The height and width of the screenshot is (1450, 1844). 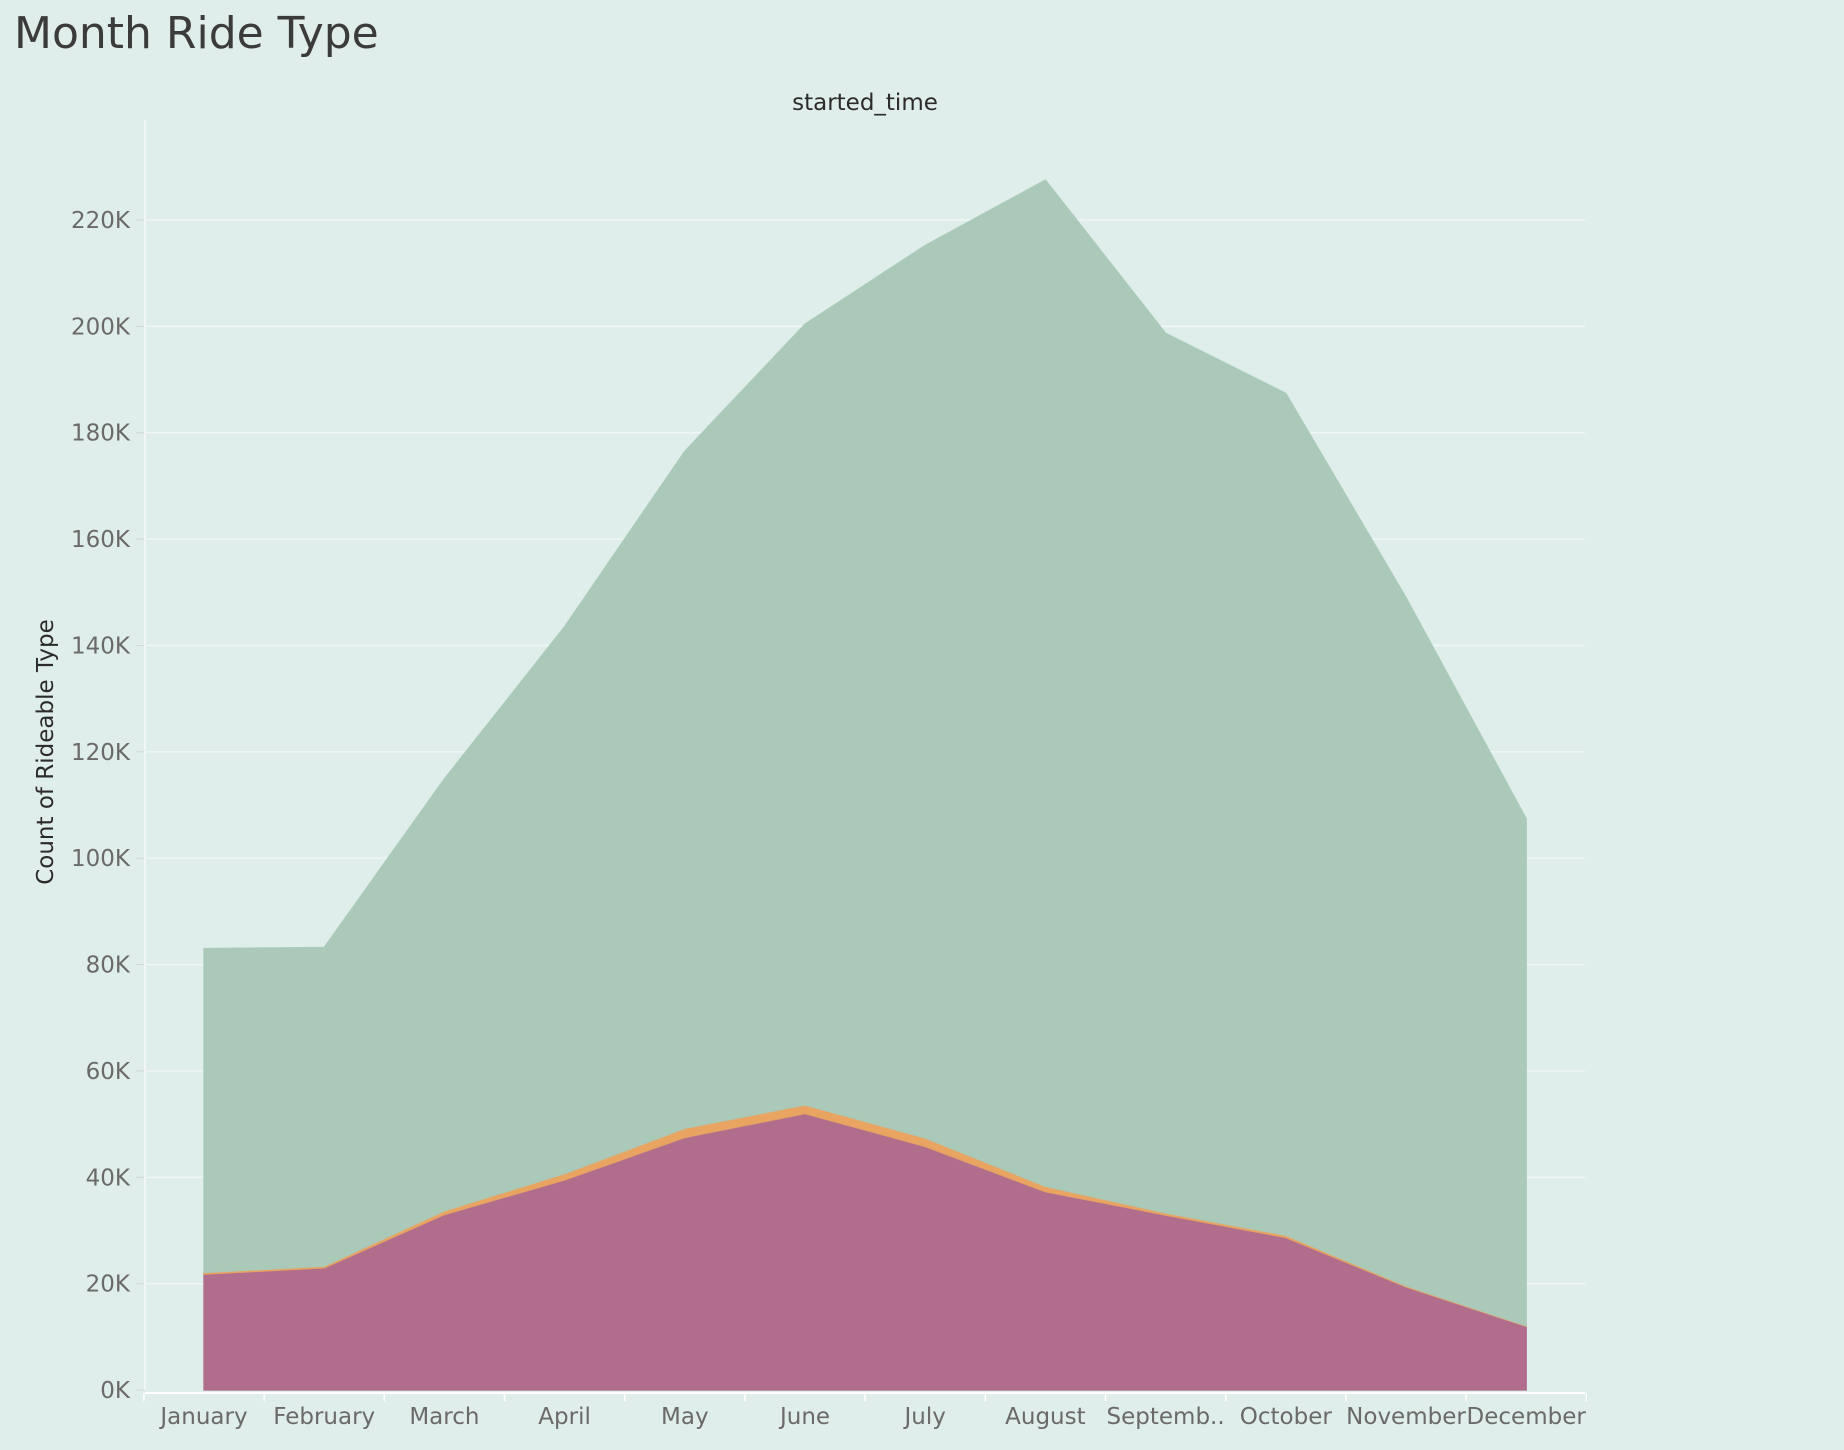 What do you see at coordinates (444, 1417) in the screenshot?
I see `x-tick-label: March` at bounding box center [444, 1417].